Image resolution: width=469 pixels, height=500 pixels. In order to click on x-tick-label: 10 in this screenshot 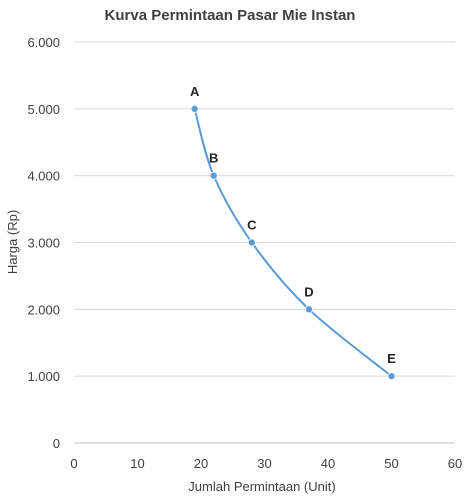, I will do `click(137, 463)`.